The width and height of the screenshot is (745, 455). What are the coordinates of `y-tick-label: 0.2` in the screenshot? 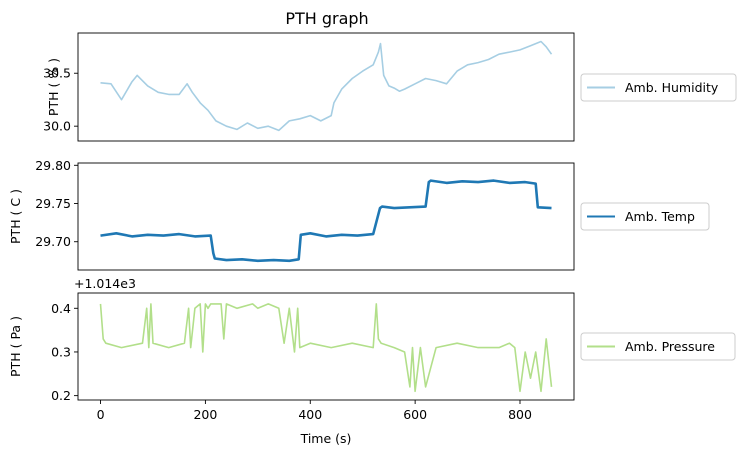 It's located at (61, 395).